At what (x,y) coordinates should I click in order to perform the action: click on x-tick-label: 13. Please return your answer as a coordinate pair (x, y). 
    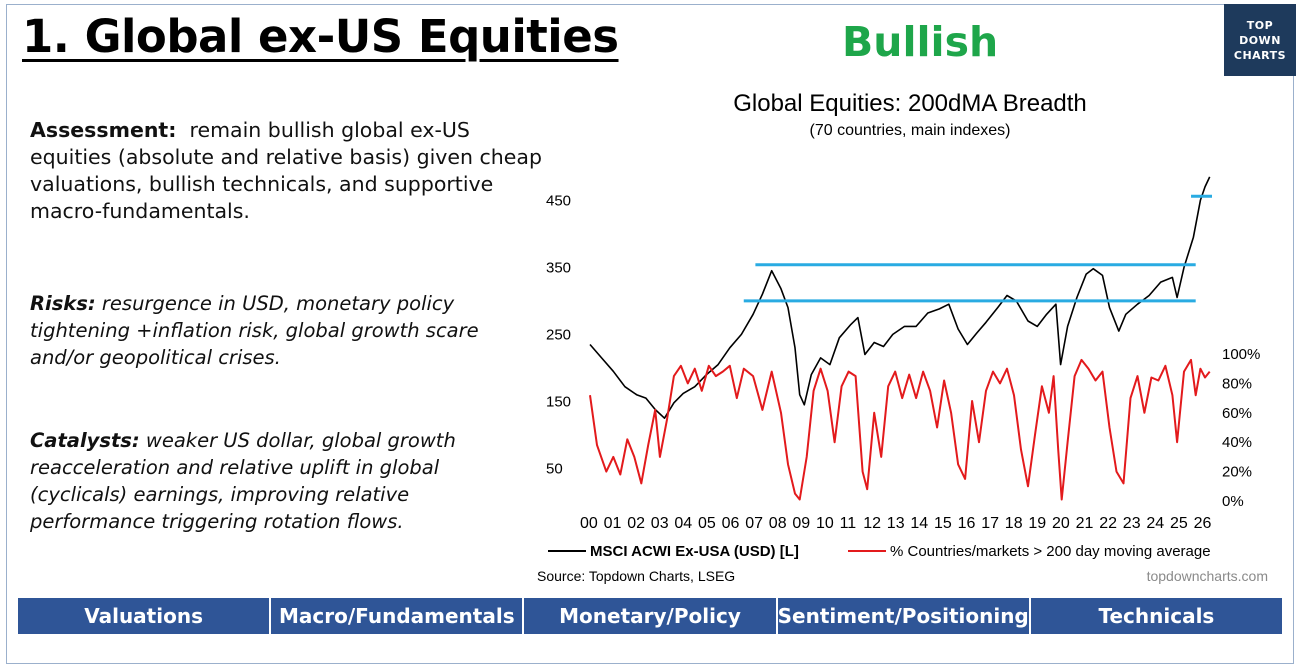
    Looking at the image, I should click on (896, 523).